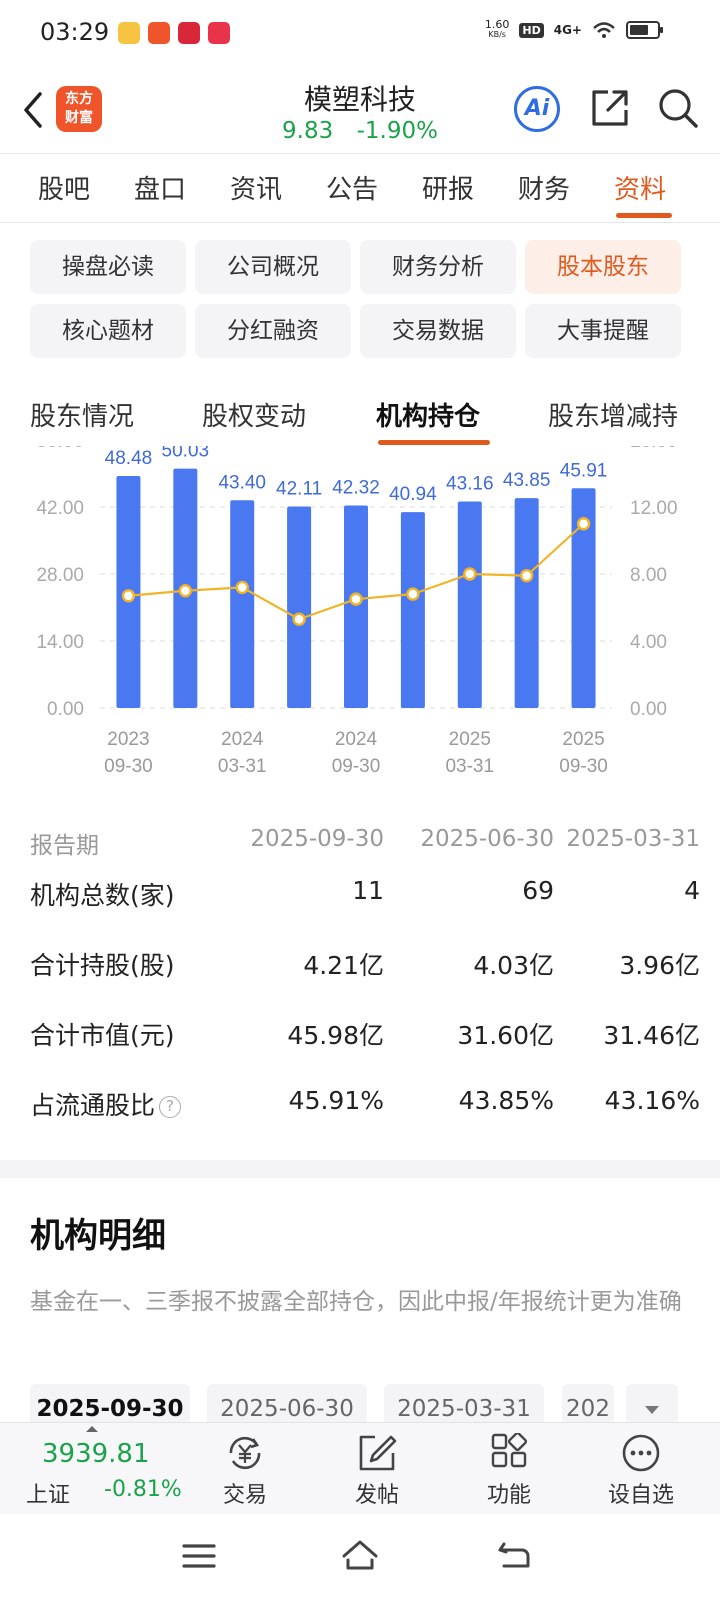 Image resolution: width=720 pixels, height=1600 pixels. I want to click on functions-button: 功能, so click(509, 1471).